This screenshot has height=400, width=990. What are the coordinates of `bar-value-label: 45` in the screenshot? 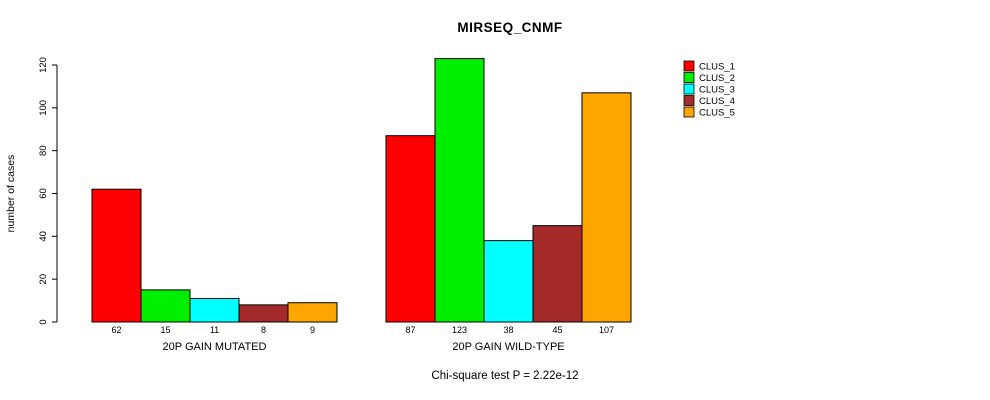 It's located at (557, 330).